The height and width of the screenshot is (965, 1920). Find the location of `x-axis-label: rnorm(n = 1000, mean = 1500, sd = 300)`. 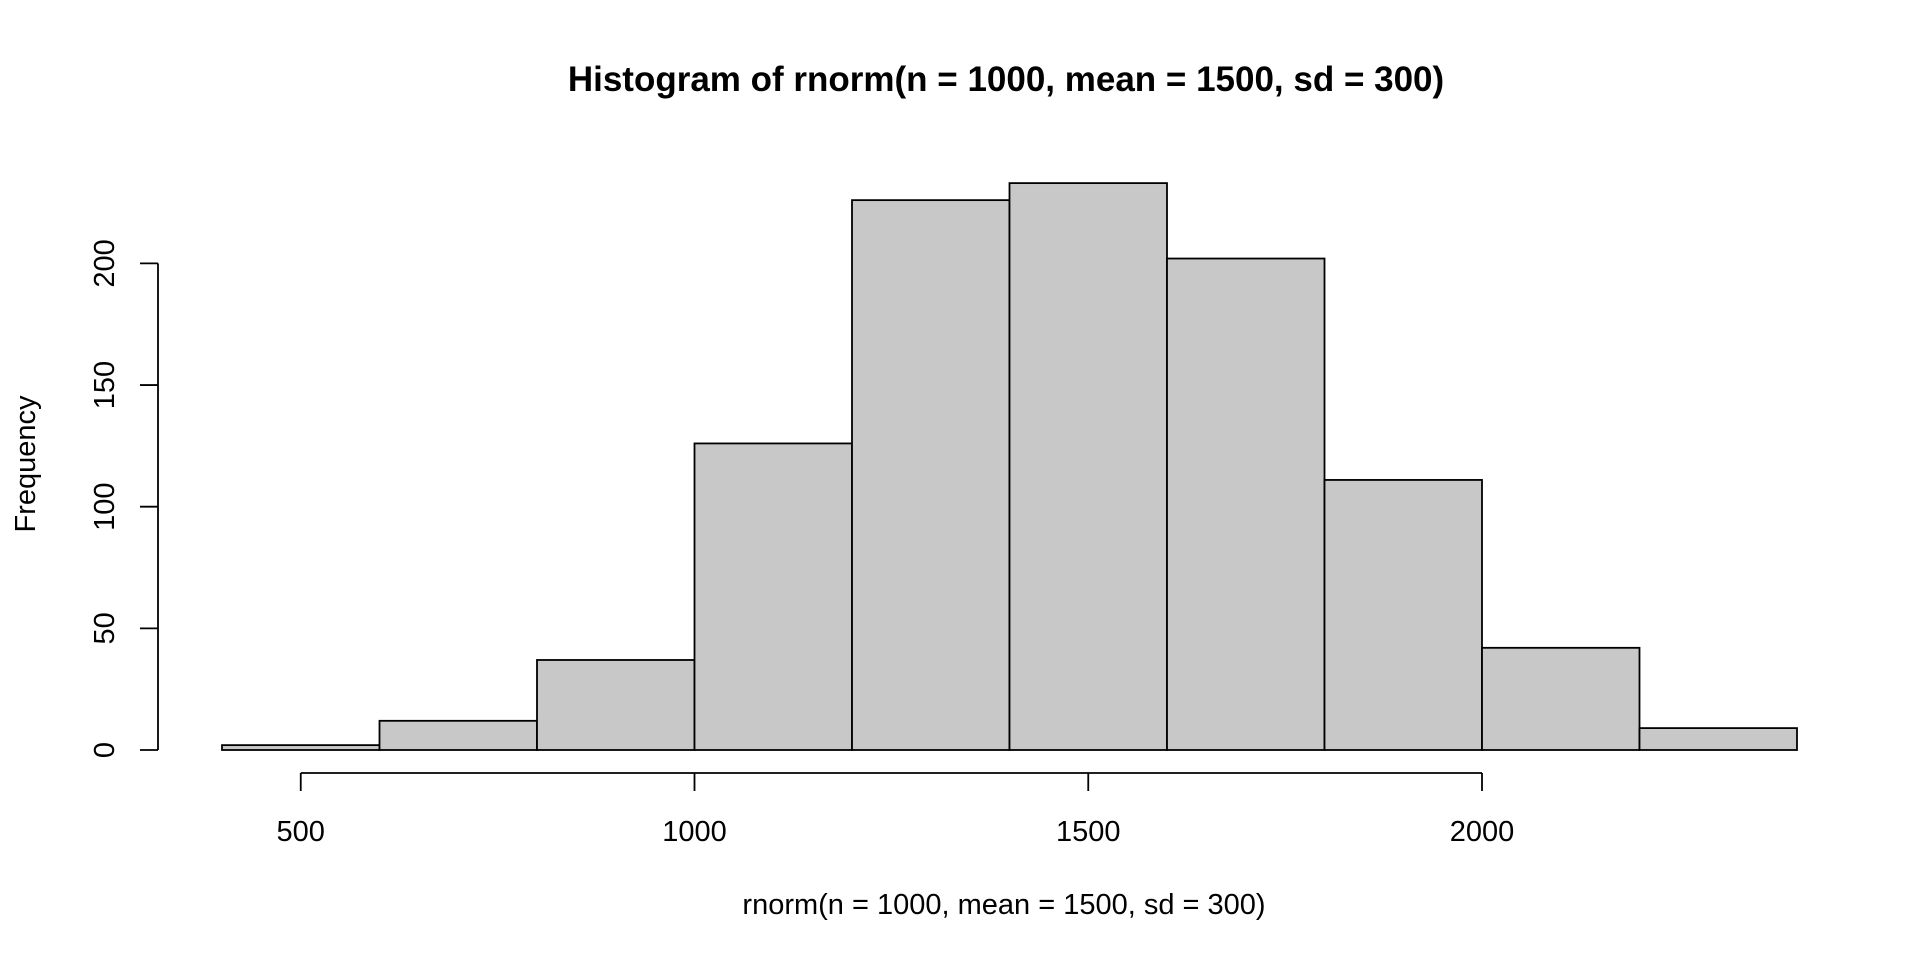

x-axis-label: rnorm(n = 1000, mean = 1500, sd = 300) is located at coordinates (1003, 905).